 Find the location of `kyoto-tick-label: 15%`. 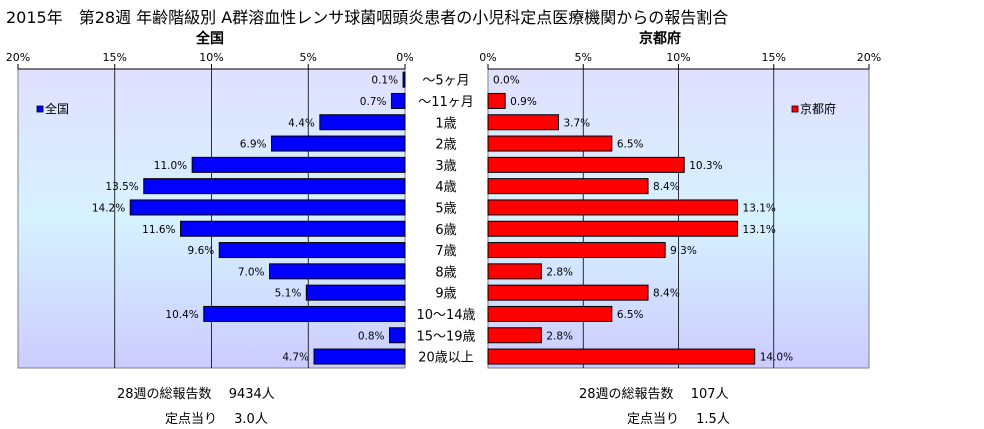

kyoto-tick-label: 15% is located at coordinates (774, 57).